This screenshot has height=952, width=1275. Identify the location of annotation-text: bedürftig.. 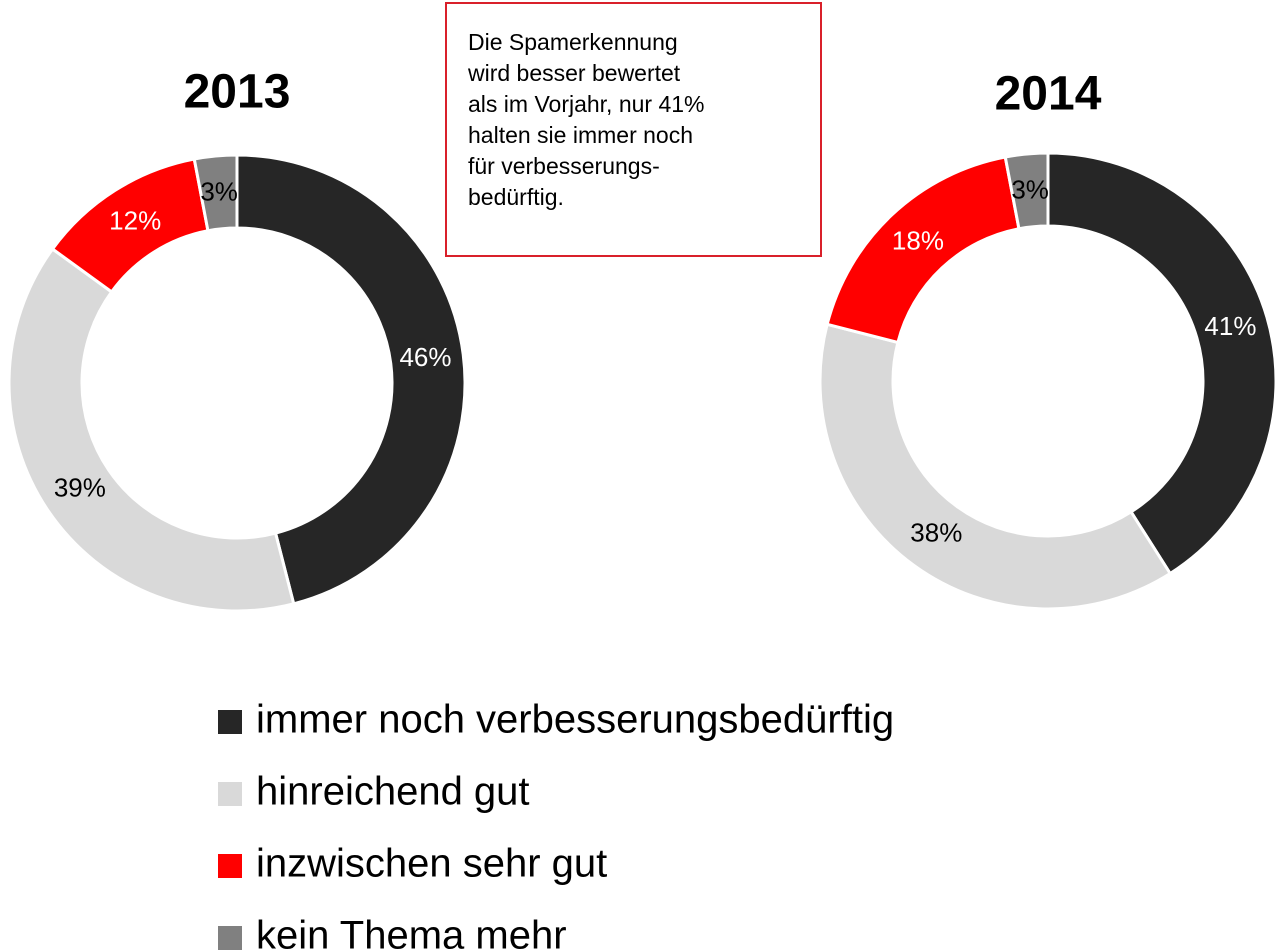
(516, 197).